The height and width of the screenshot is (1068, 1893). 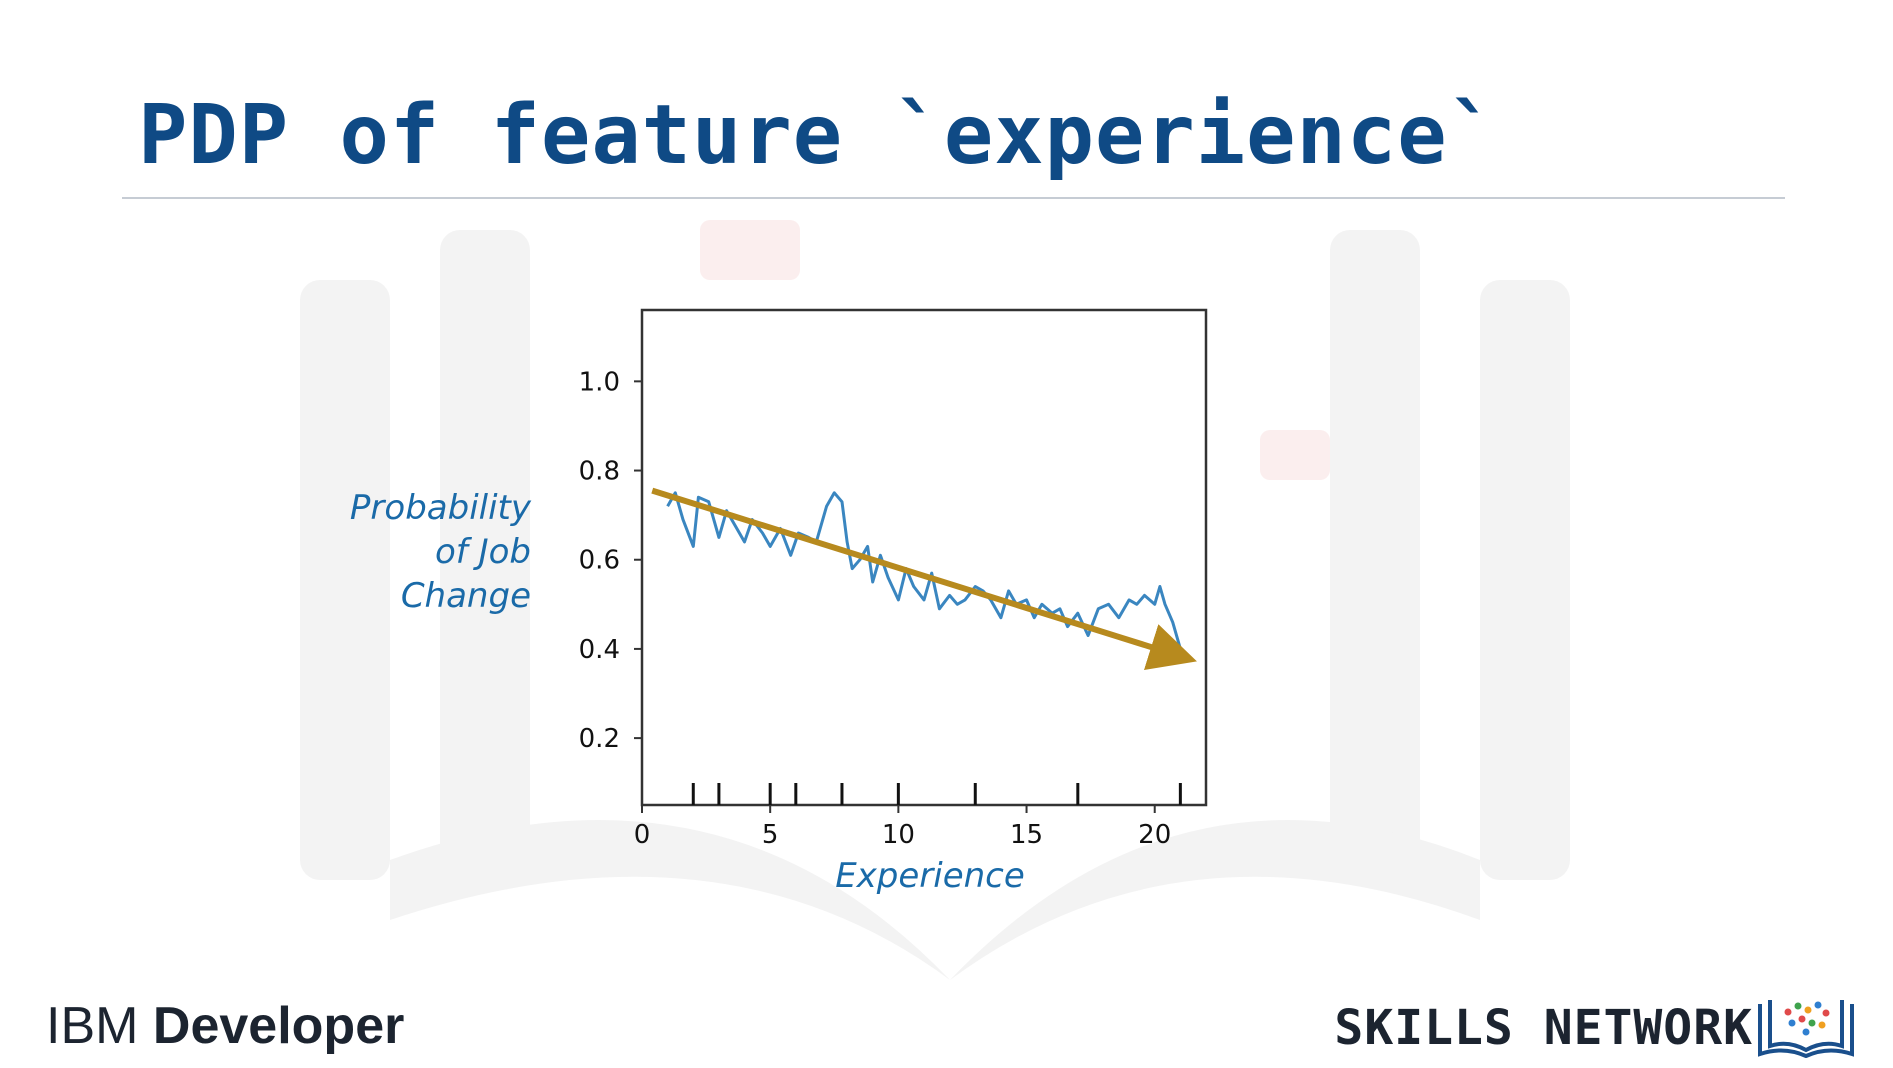 I want to click on rug-marks, so click(x=936, y=794).